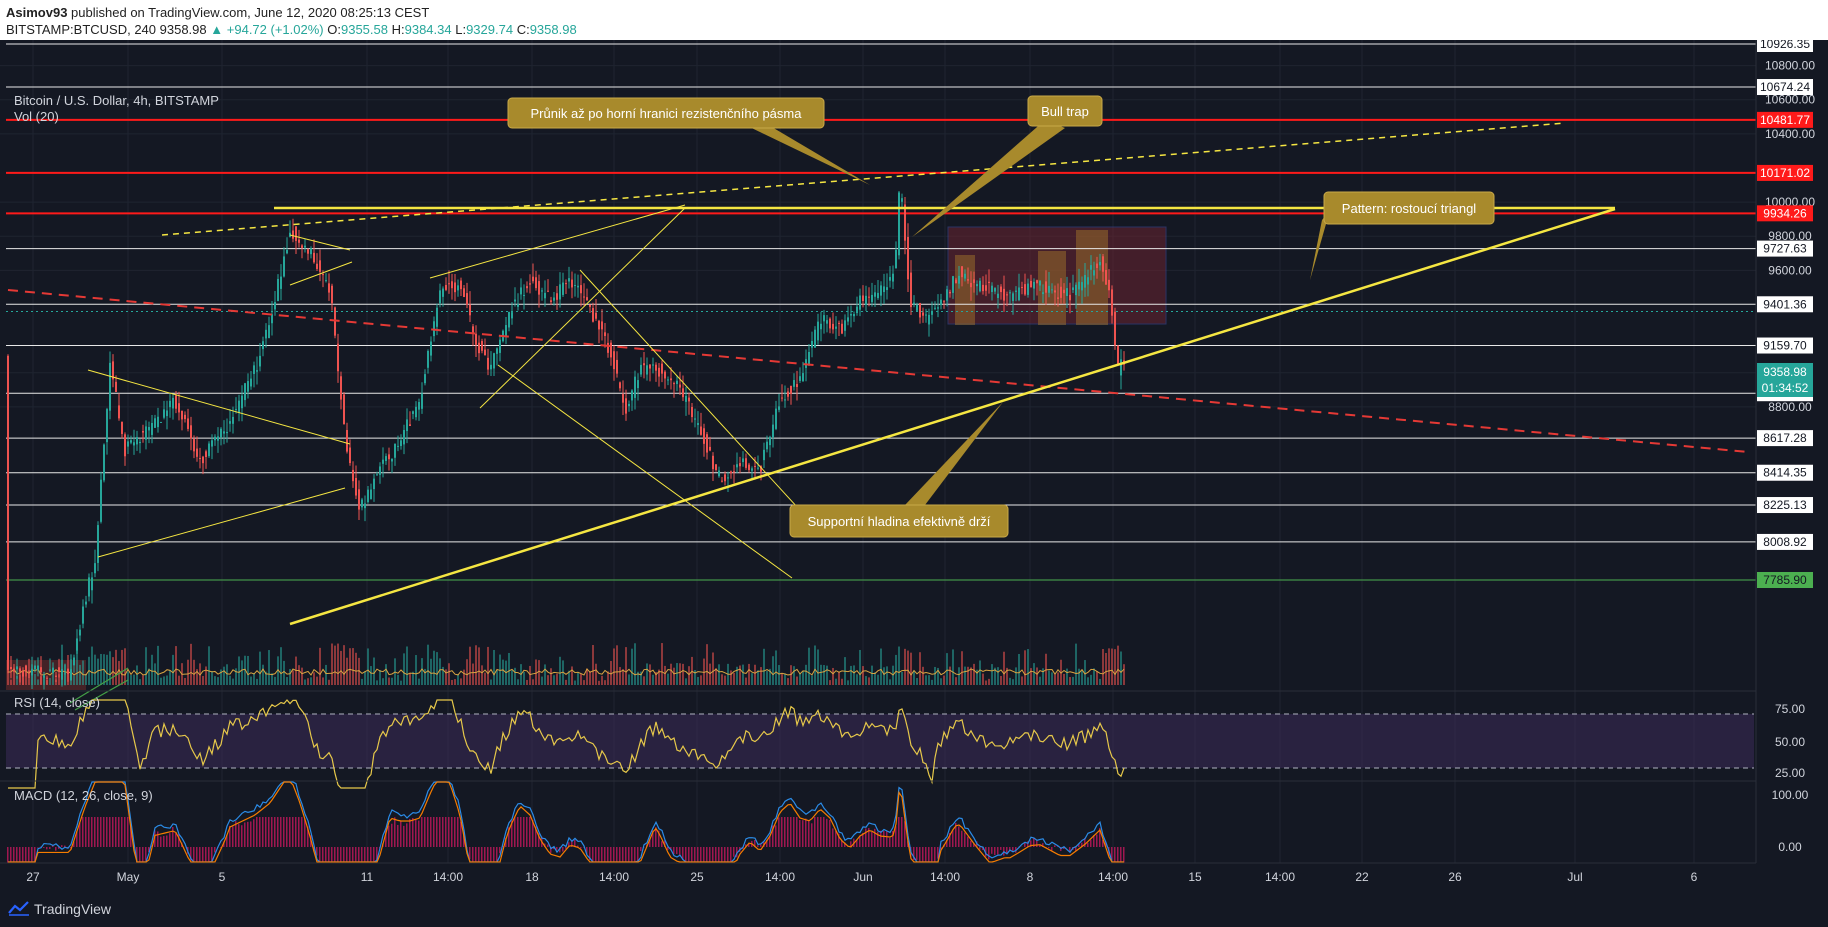 This screenshot has width=1828, height=927. What do you see at coordinates (73, 909) in the screenshot?
I see `brand-name: TradingView` at bounding box center [73, 909].